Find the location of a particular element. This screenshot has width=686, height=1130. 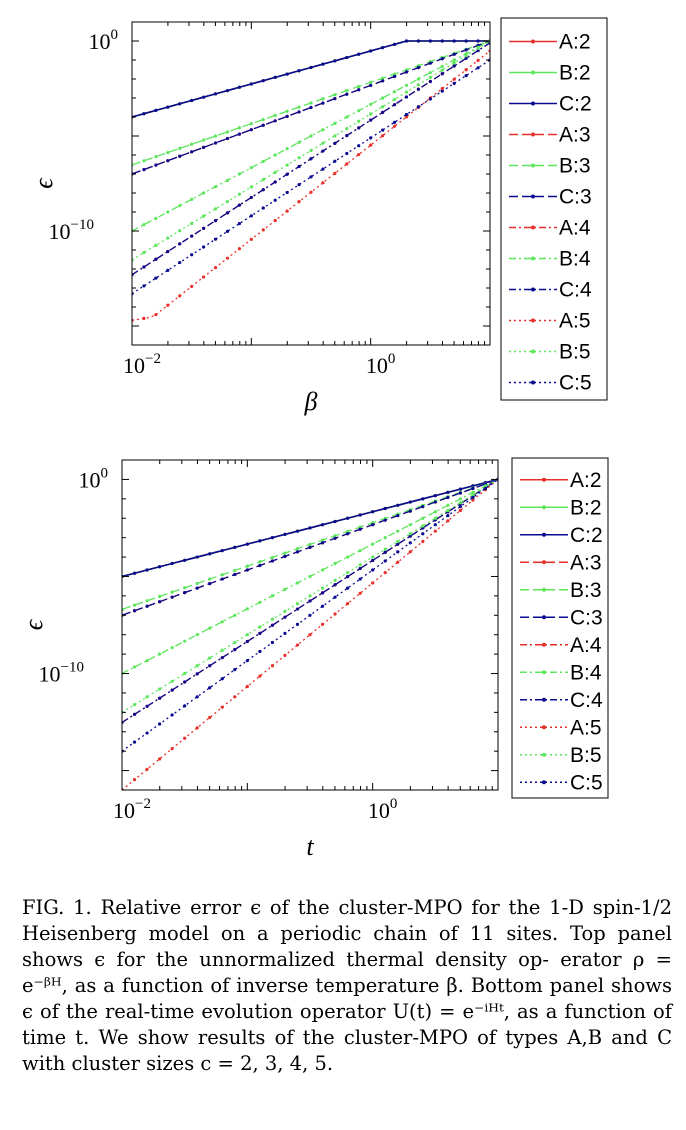

y-tick-label: 100 is located at coordinates (94, 478).